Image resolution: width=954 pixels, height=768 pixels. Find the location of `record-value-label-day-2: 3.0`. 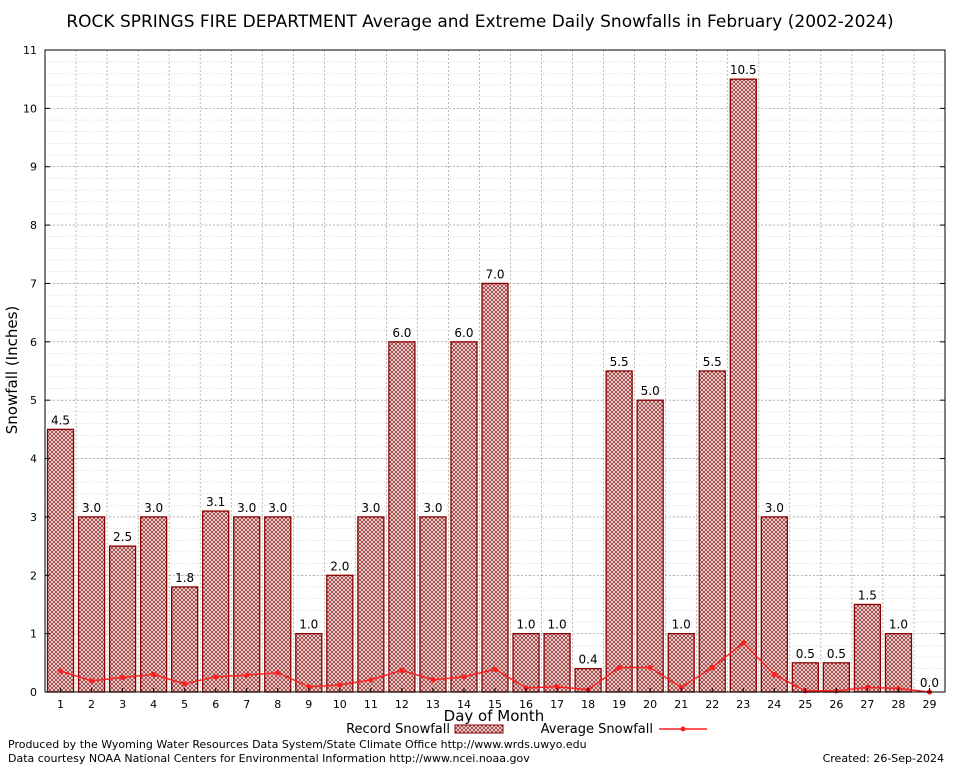

record-value-label-day-2: 3.0 is located at coordinates (91, 508).